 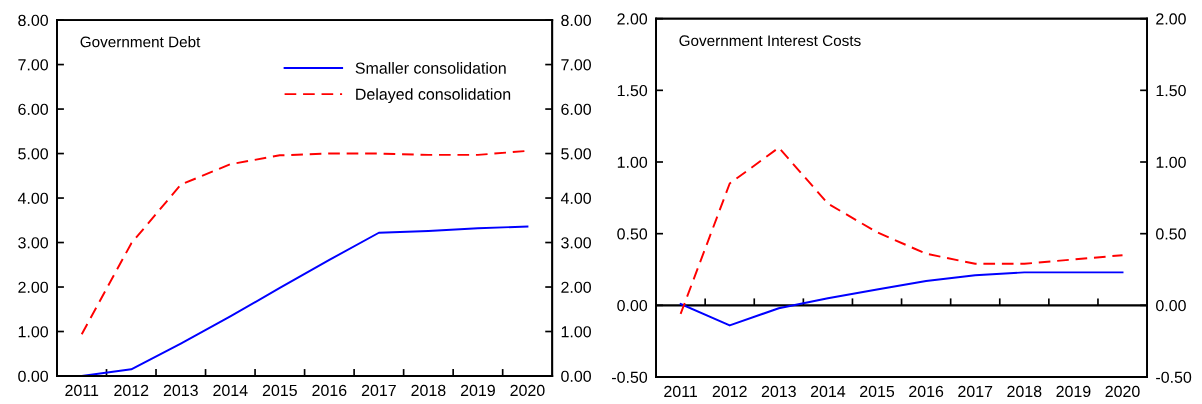 What do you see at coordinates (576, 20) in the screenshot?
I see `y2-tick-label: 8.00` at bounding box center [576, 20].